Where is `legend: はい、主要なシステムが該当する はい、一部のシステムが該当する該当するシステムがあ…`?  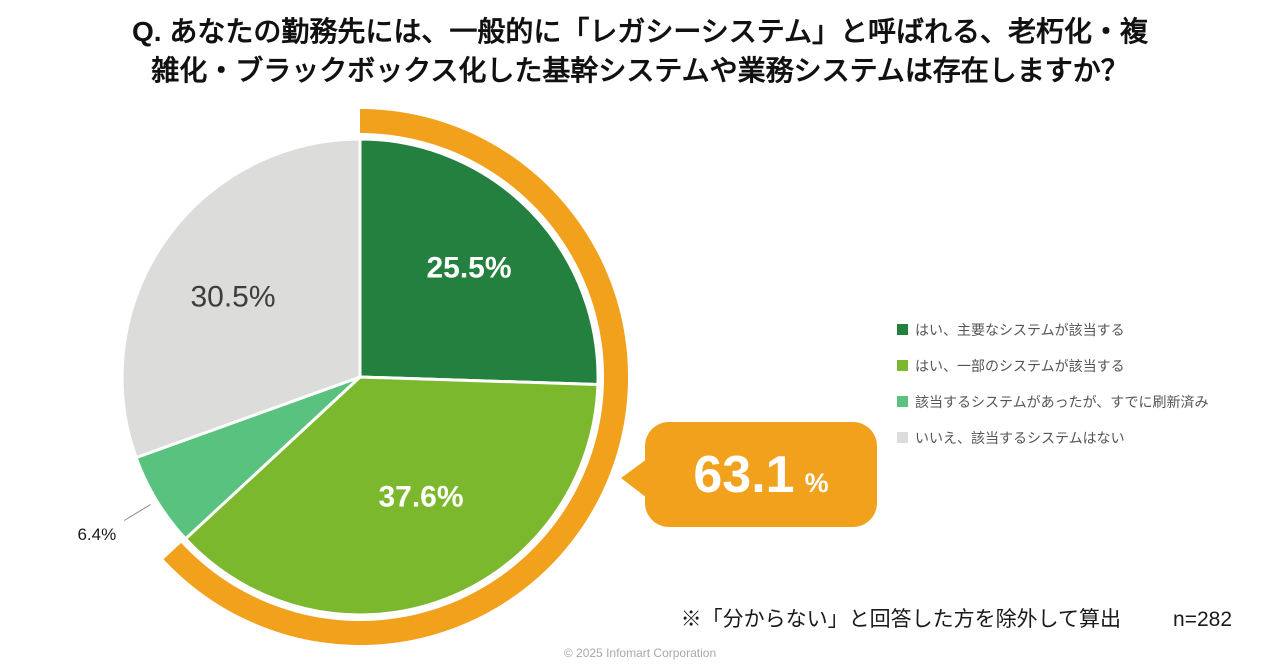
legend: はい、主要なシステムが該当する はい、一部のシステムが該当する該当するシステムがあ… is located at coordinates (1052, 392).